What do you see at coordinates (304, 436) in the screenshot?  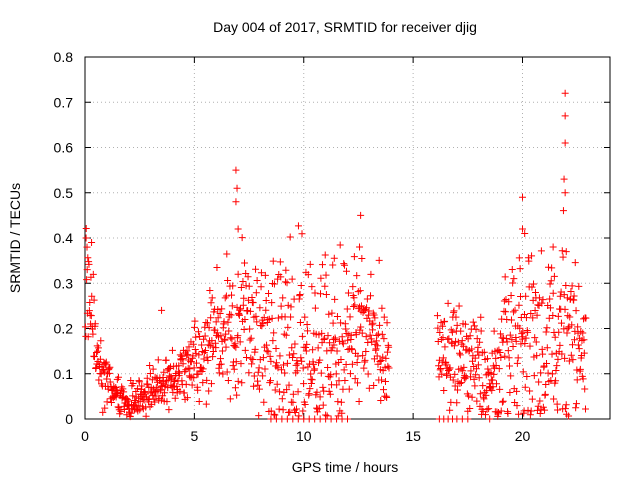 I see `x-tick-label: 10` at bounding box center [304, 436].